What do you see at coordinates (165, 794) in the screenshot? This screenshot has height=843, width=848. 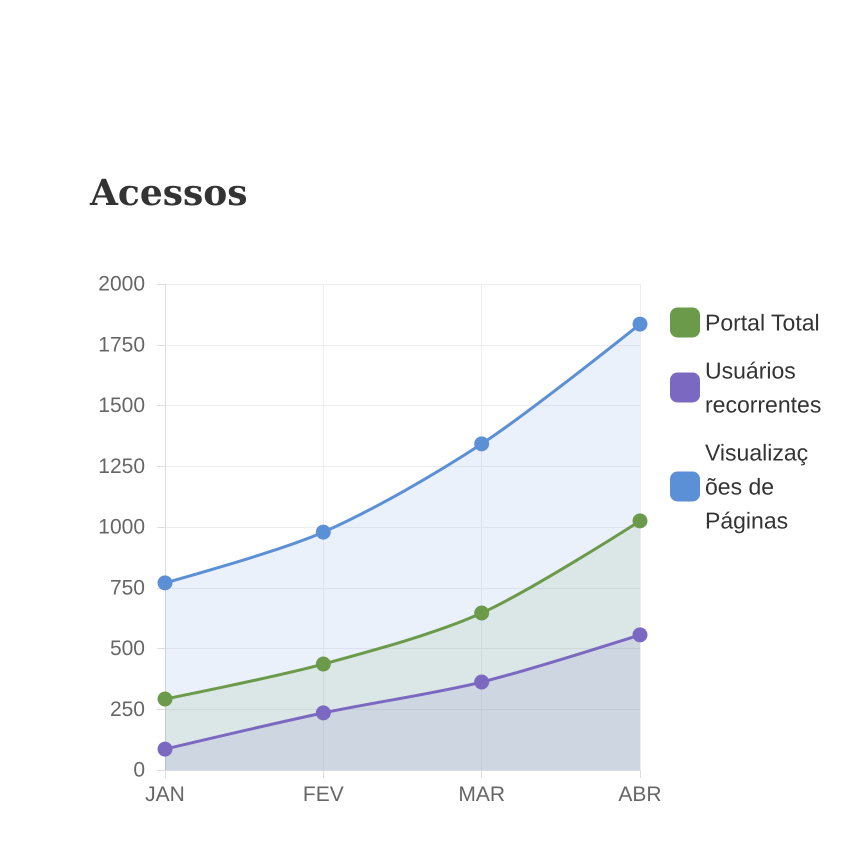 I see `x-tick-label: JAN` at bounding box center [165, 794].